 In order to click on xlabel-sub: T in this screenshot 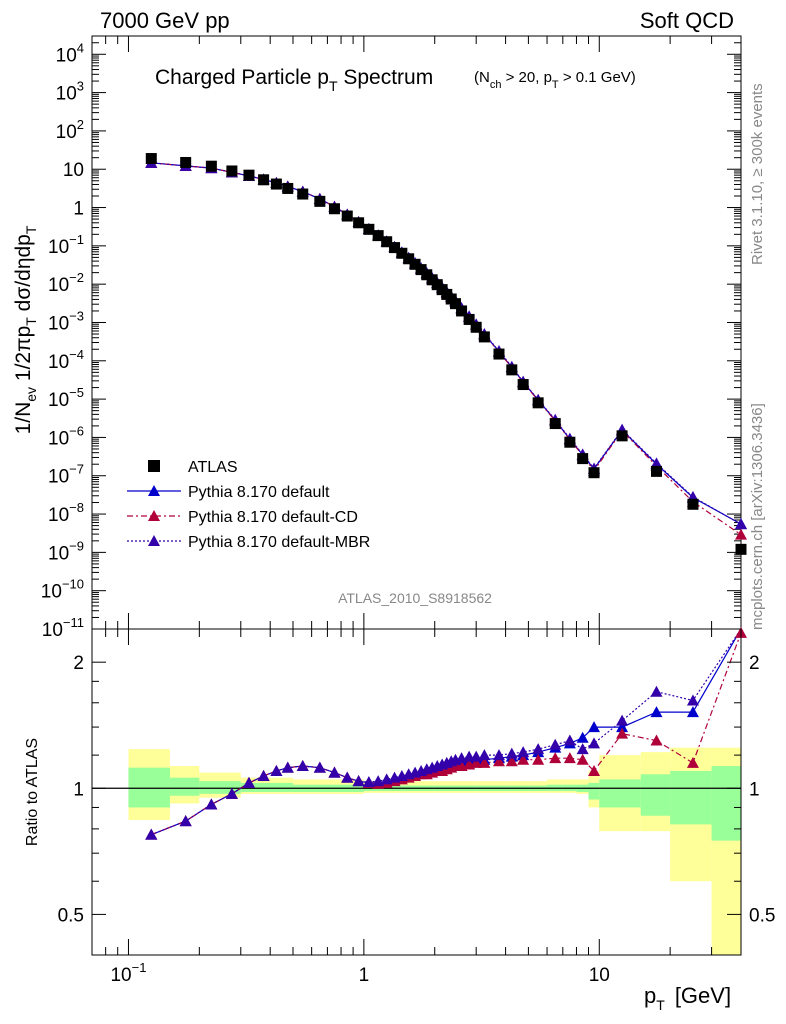, I will do `click(660, 1005)`.